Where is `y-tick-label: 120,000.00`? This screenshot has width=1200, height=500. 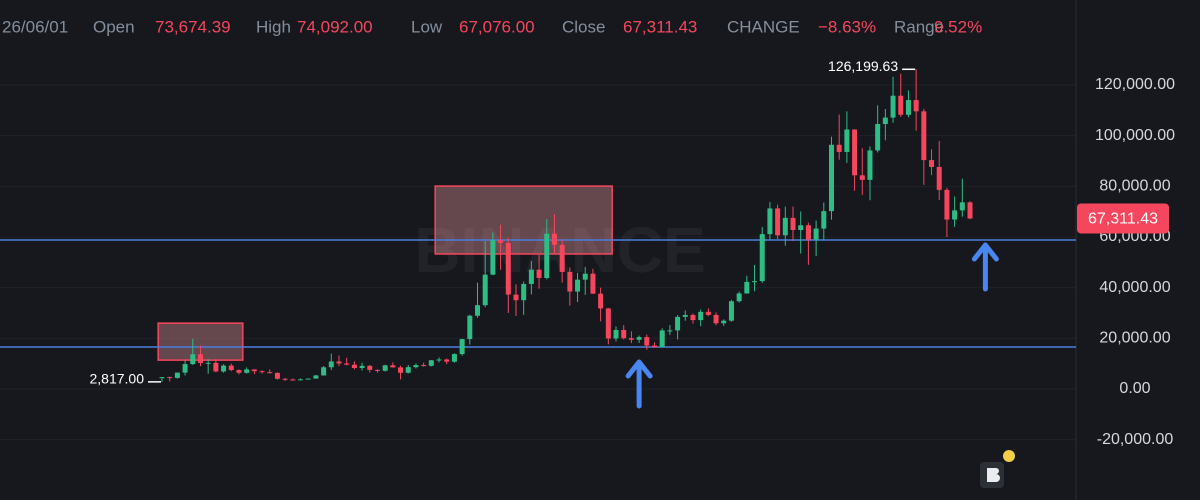 y-tick-label: 120,000.00 is located at coordinates (1135, 84).